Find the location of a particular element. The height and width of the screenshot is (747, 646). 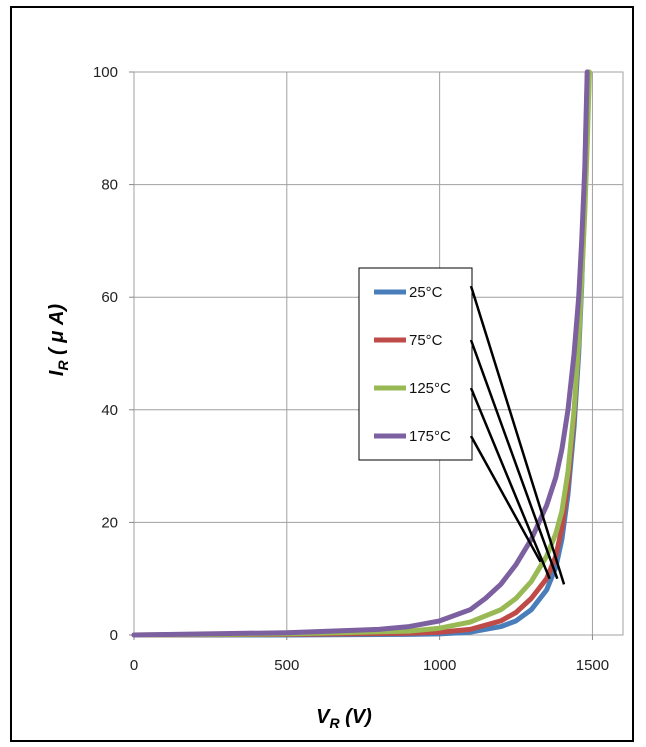

y-tick-label: 40 is located at coordinates (109, 410).